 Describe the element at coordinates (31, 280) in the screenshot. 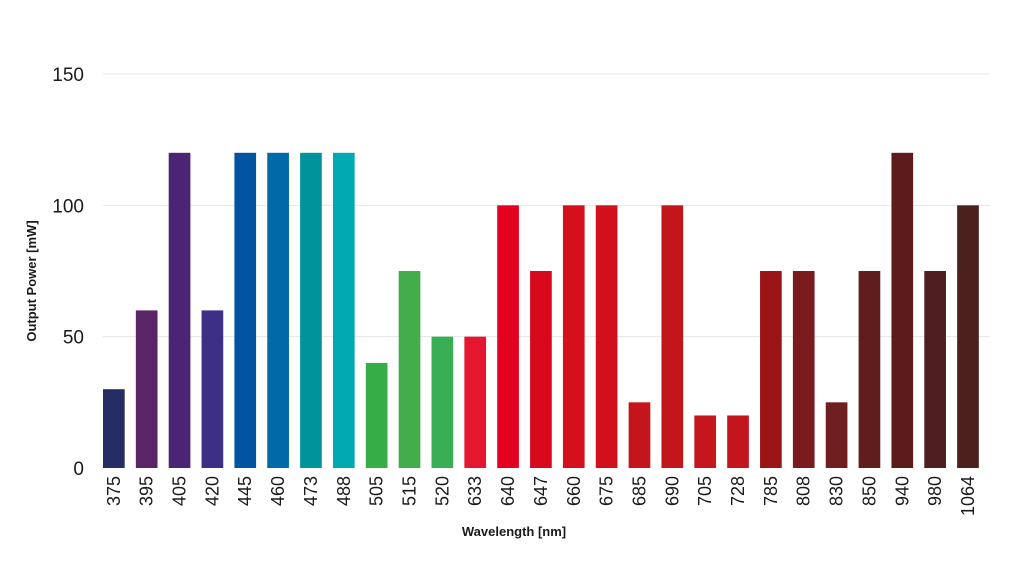

I see `y-axis-title: Output Power [mW]` at that location.